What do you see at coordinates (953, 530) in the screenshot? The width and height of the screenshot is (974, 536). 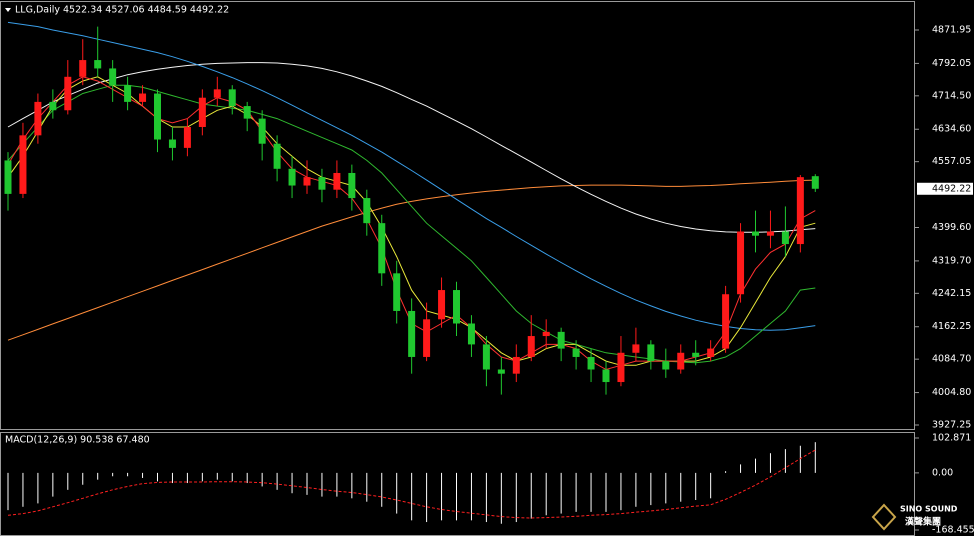 I see `y-tick-label: -168.455` at bounding box center [953, 530].